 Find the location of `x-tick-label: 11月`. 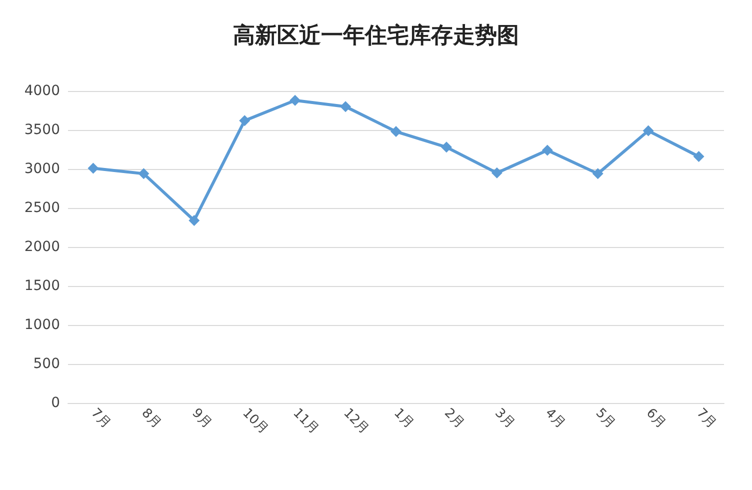

x-tick-label: 11月 is located at coordinates (306, 422).